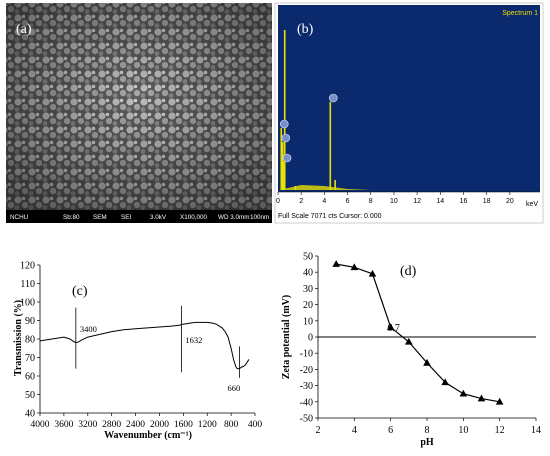 The height and width of the screenshot is (456, 550). Describe the element at coordinates (464, 201) in the screenshot. I see `eds-tick-label: 16` at that location.